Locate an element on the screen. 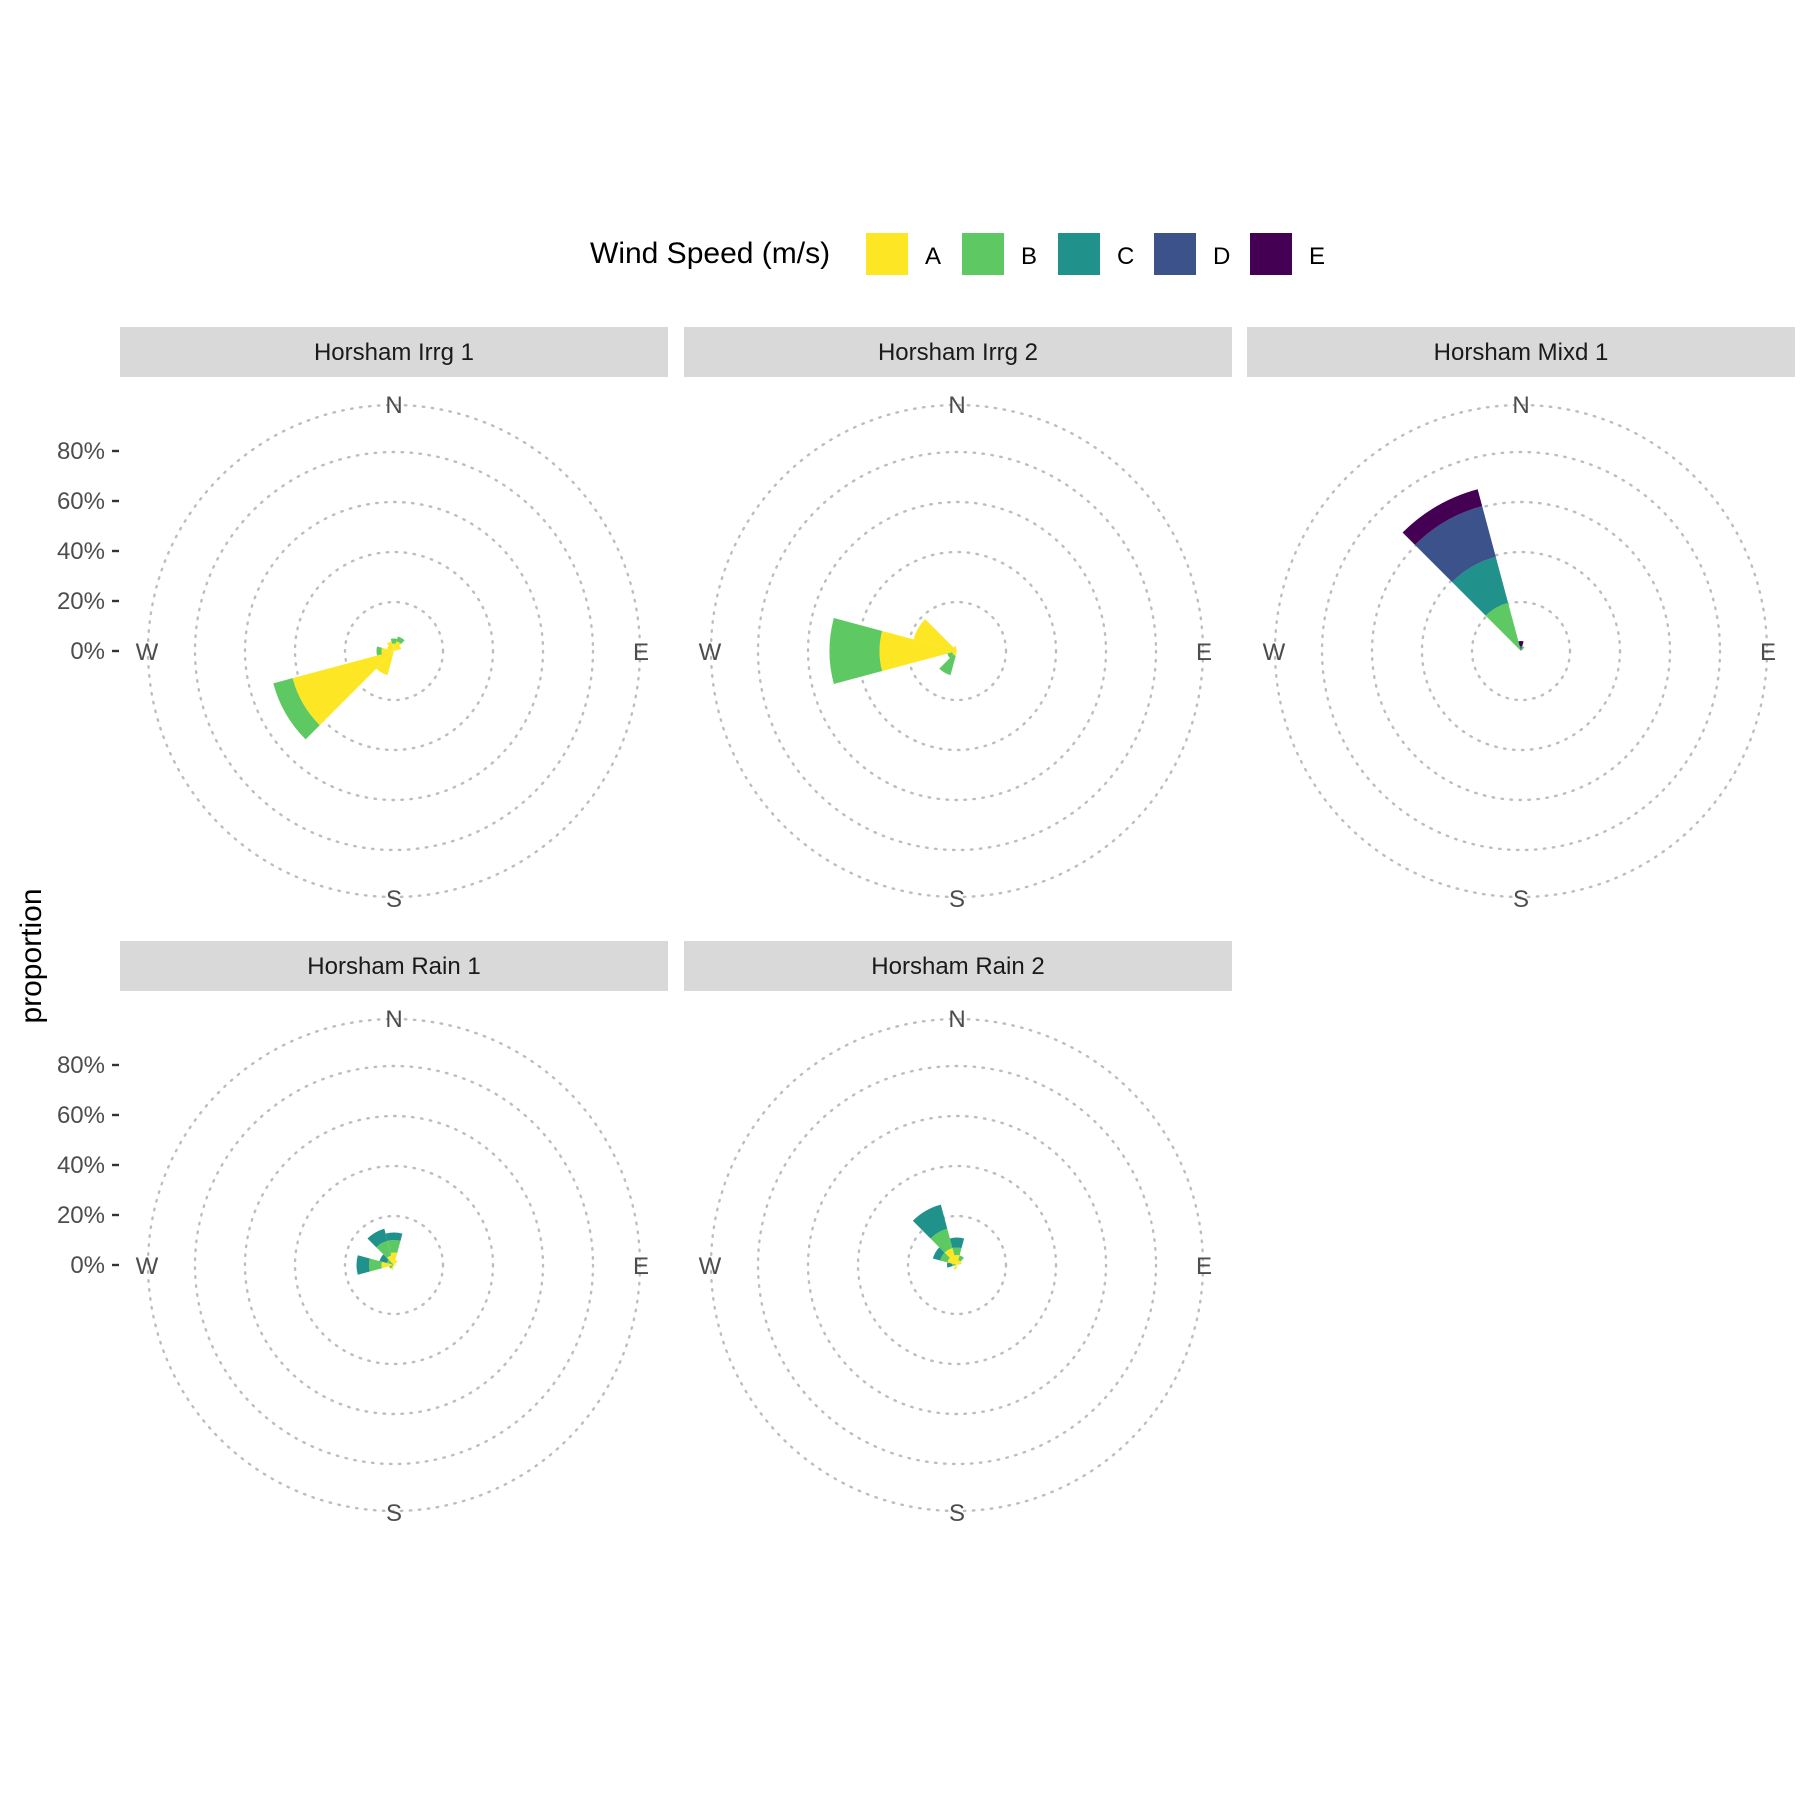 The image size is (1804, 1804). y-tick-label: 0% is located at coordinates (87, 651).